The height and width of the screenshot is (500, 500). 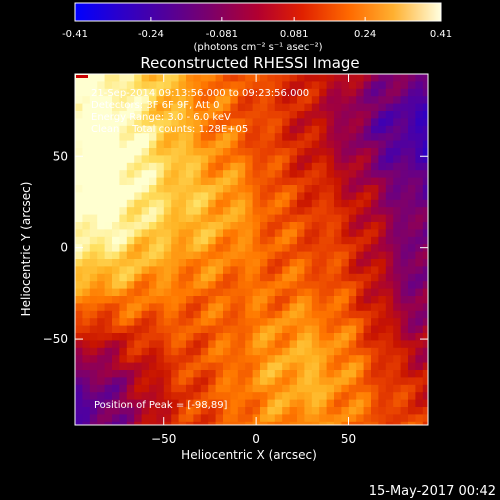 What do you see at coordinates (163, 439) in the screenshot?
I see `x-tick-label: −50` at bounding box center [163, 439].